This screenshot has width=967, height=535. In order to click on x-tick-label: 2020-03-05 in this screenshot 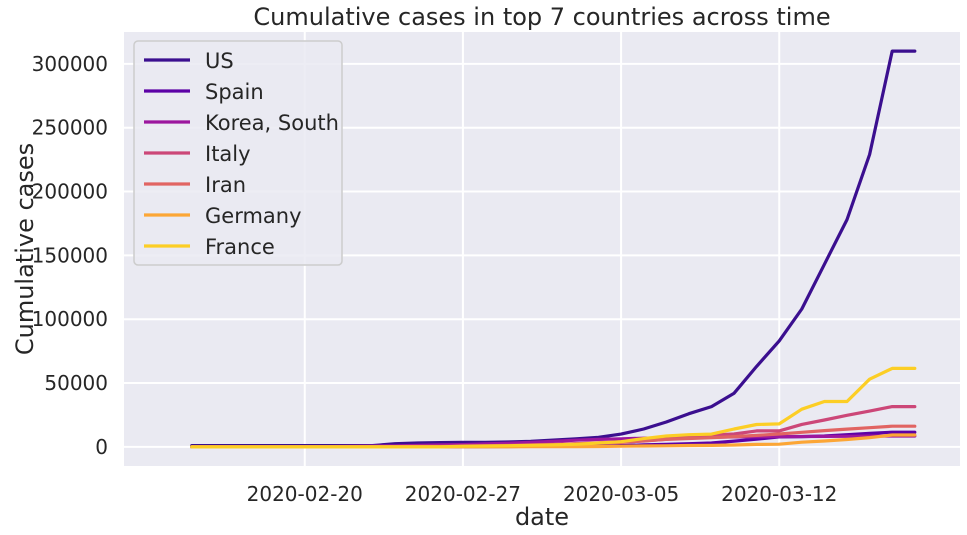, I will do `click(621, 494)`.